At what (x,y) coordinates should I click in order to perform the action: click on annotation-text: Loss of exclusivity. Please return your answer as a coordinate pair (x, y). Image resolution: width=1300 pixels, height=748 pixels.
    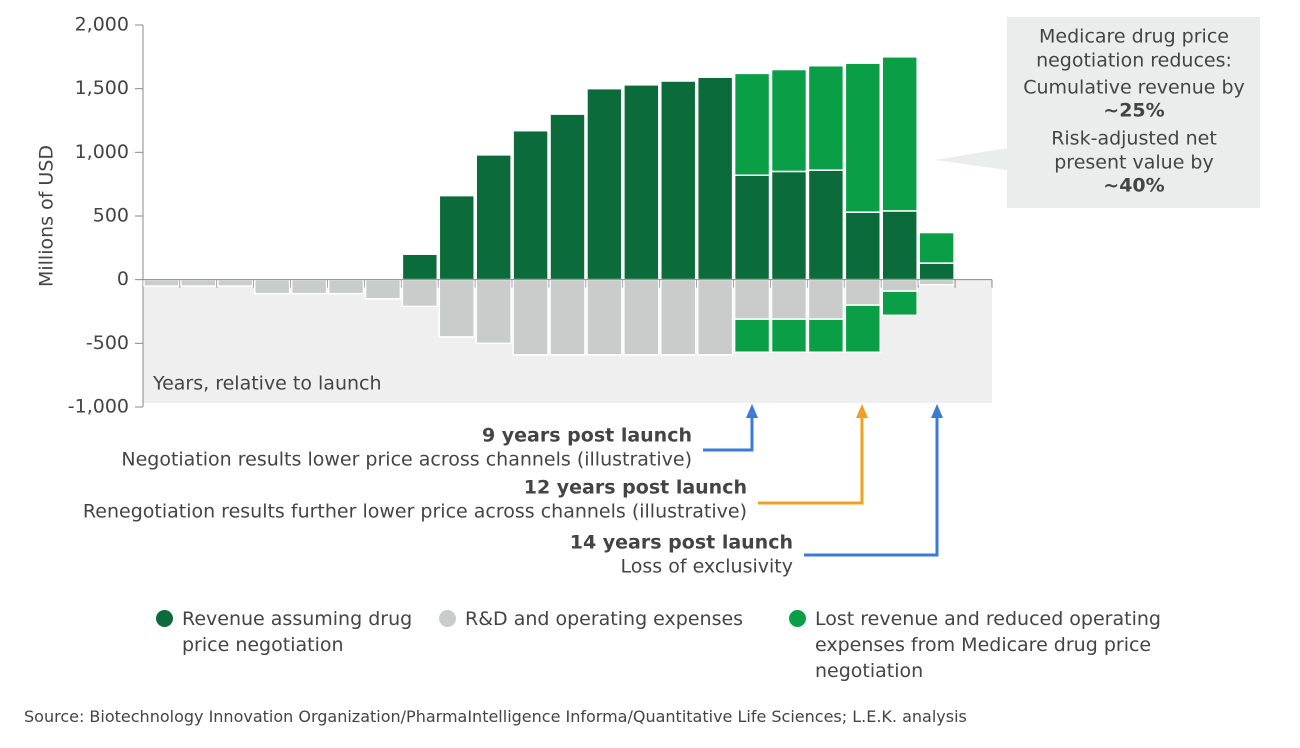
    Looking at the image, I should click on (707, 567).